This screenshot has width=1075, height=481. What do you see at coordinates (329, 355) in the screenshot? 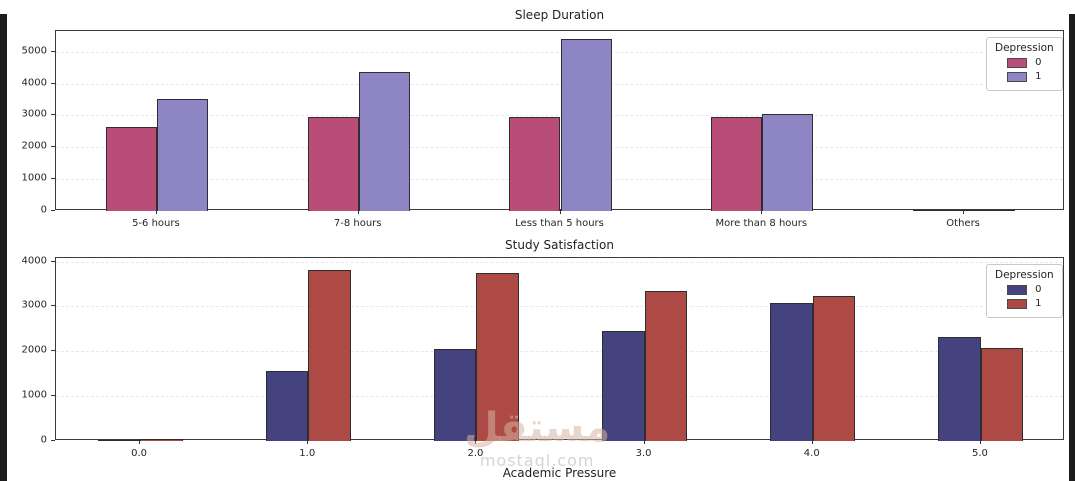
I see `bar-1.0-hue1` at bounding box center [329, 355].